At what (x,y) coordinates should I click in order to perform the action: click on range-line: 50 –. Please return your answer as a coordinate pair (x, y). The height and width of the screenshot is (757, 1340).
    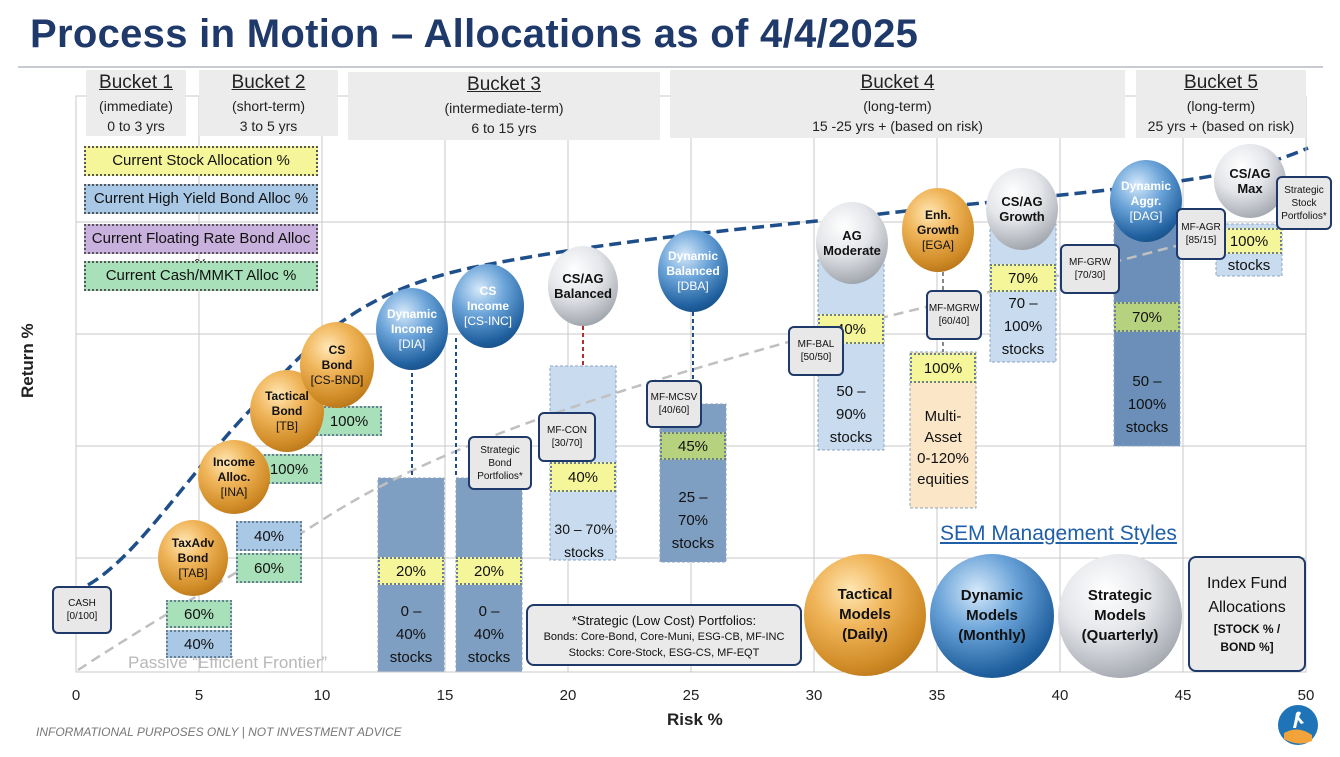
    Looking at the image, I should click on (1147, 381).